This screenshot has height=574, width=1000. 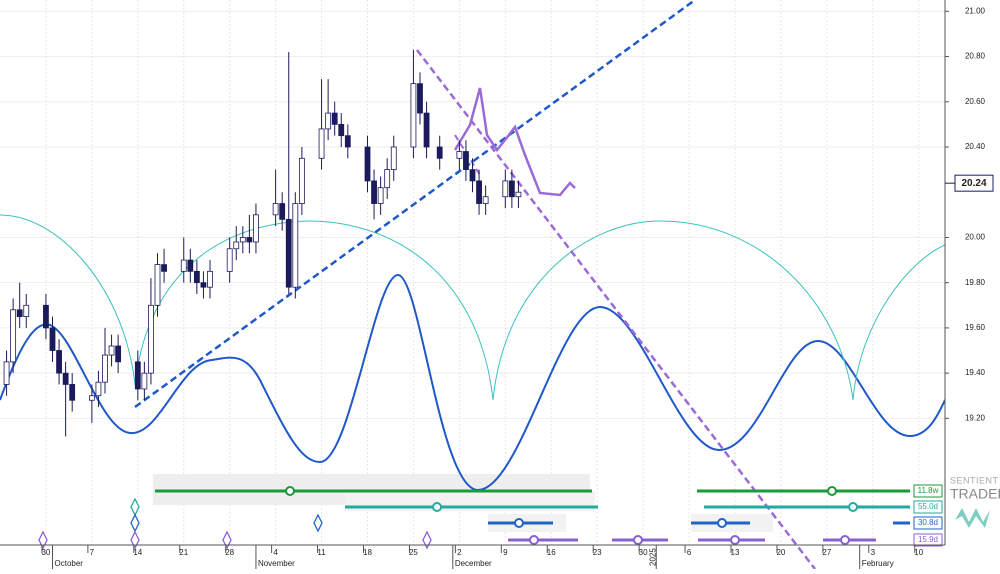 I want to click on x-tick-label: 7, so click(x=92, y=552).